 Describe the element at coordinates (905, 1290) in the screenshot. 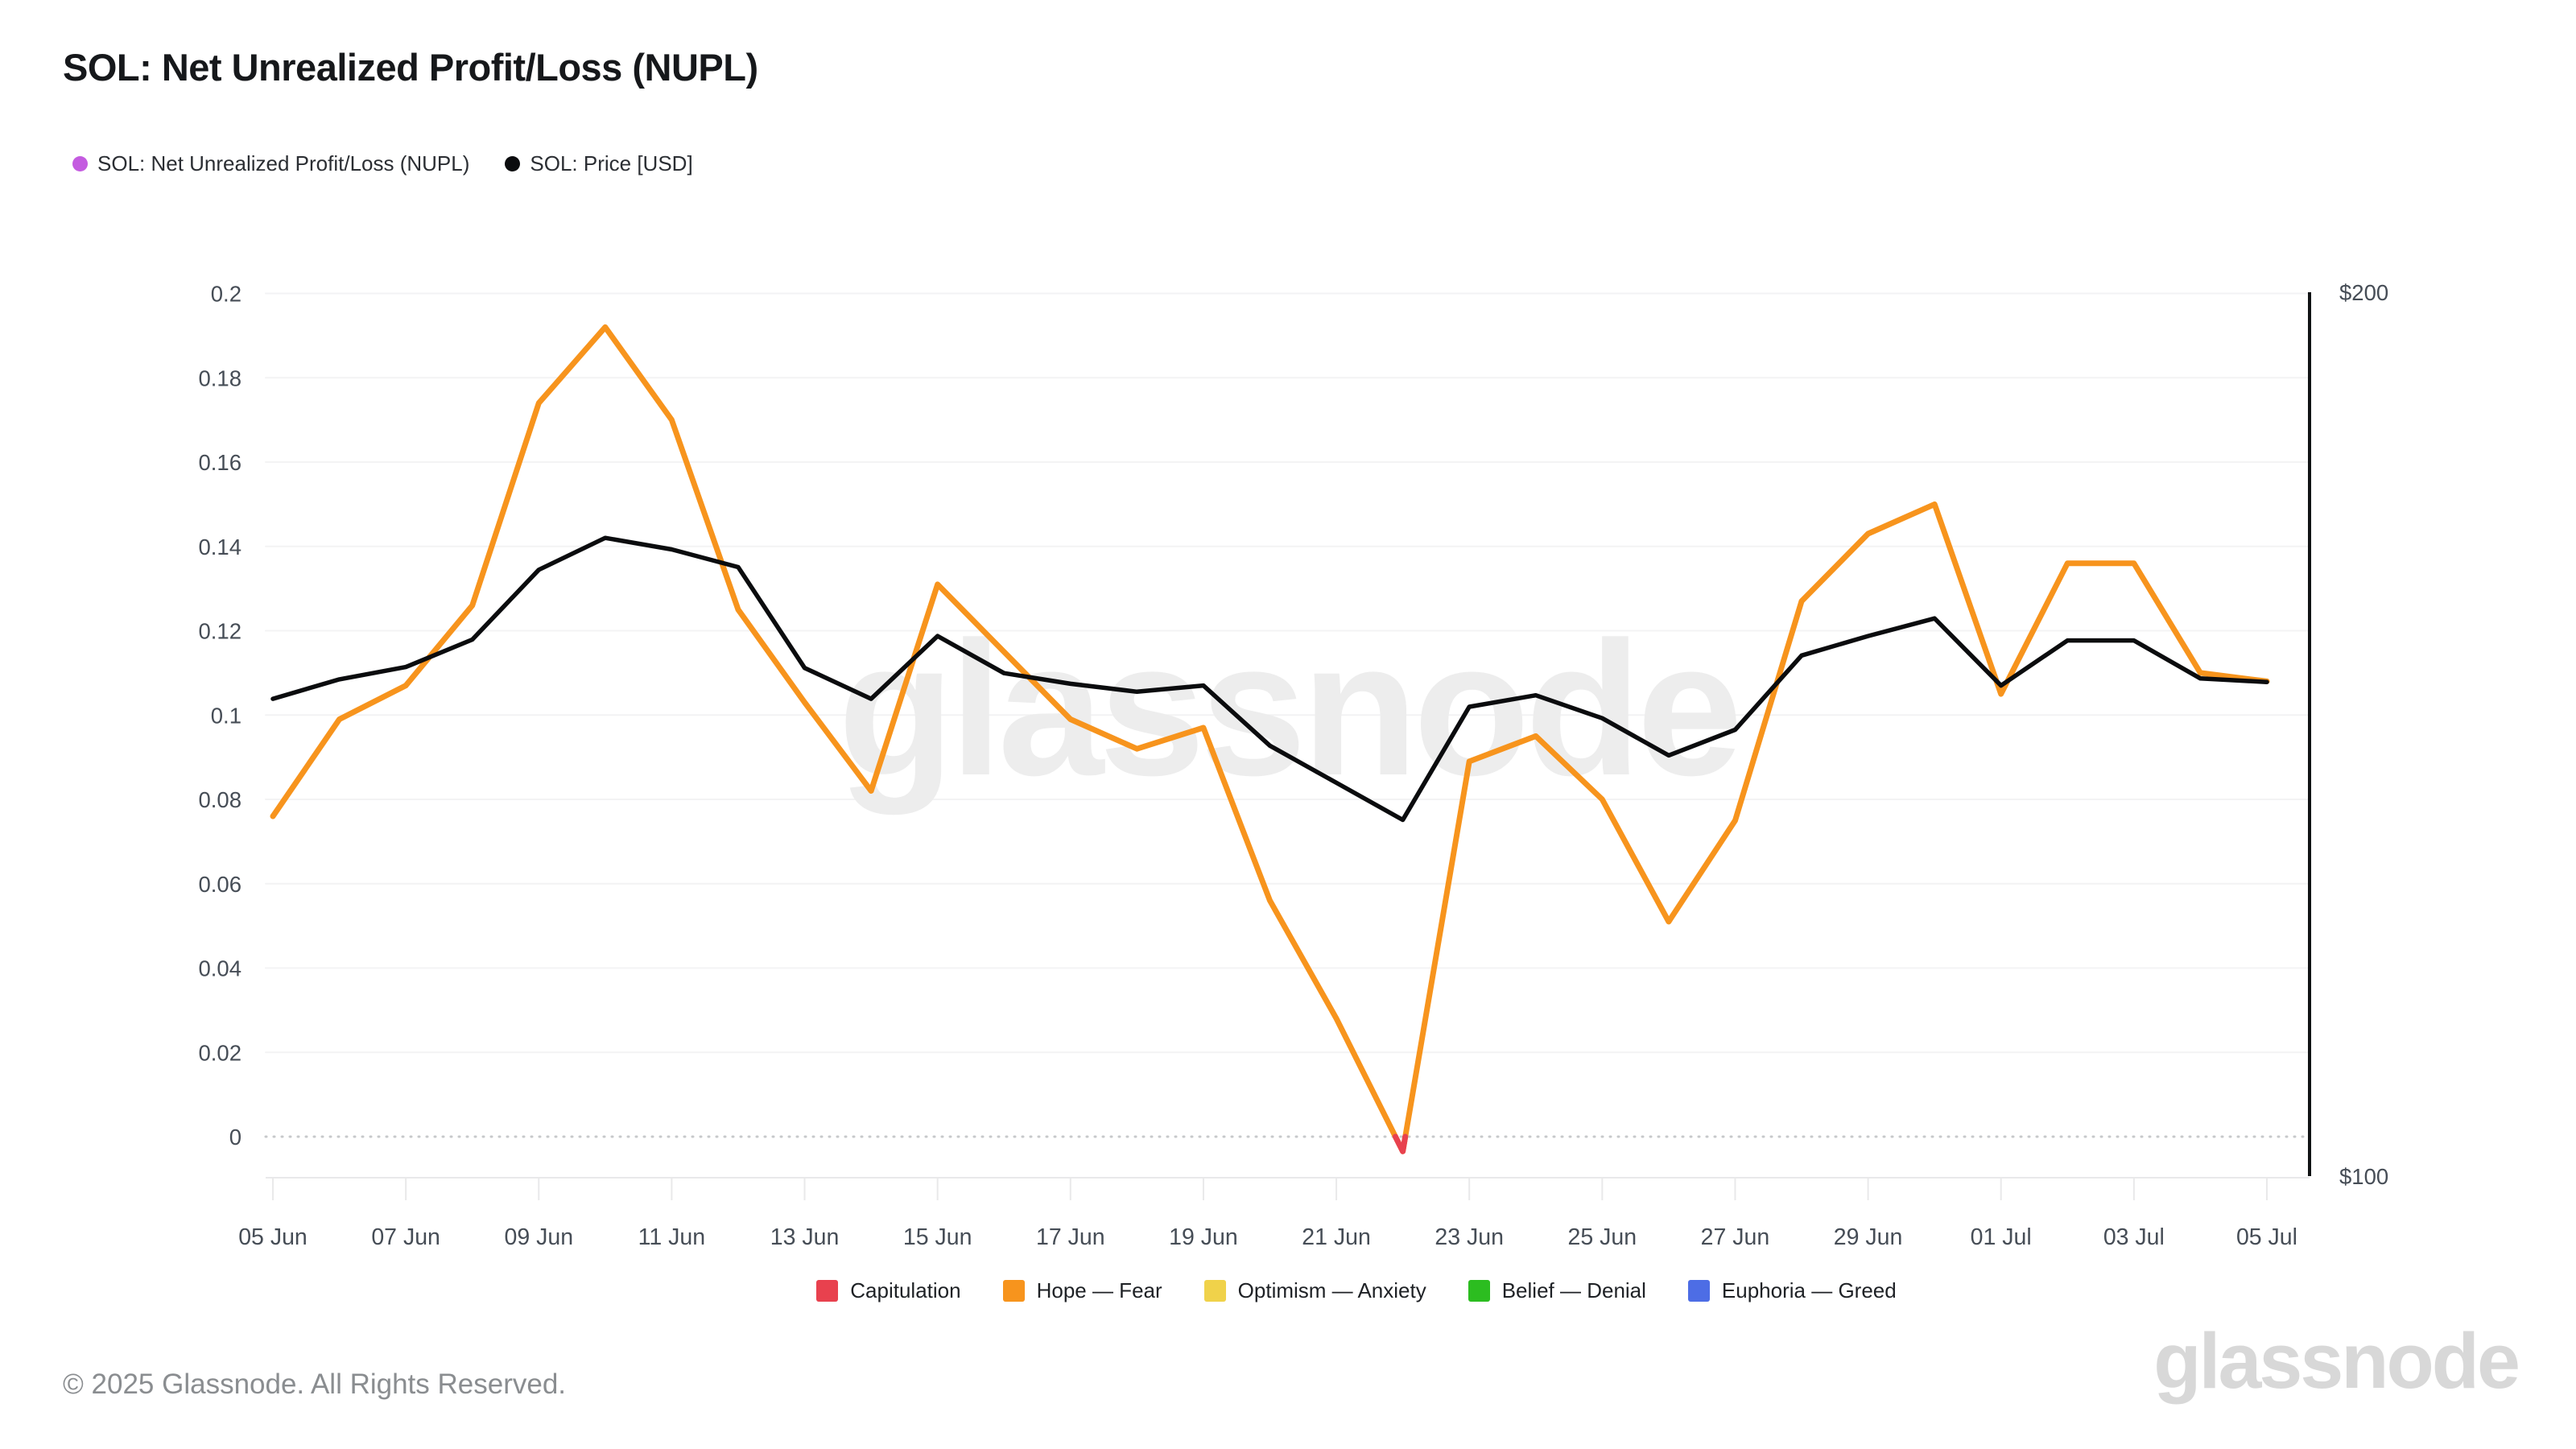

I see `zone-legend-label: Capitulation` at that location.